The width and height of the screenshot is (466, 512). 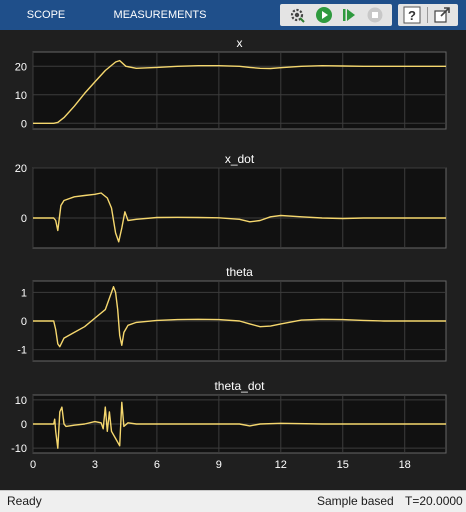 I want to click on simulation-controls, so click(x=336, y=15).